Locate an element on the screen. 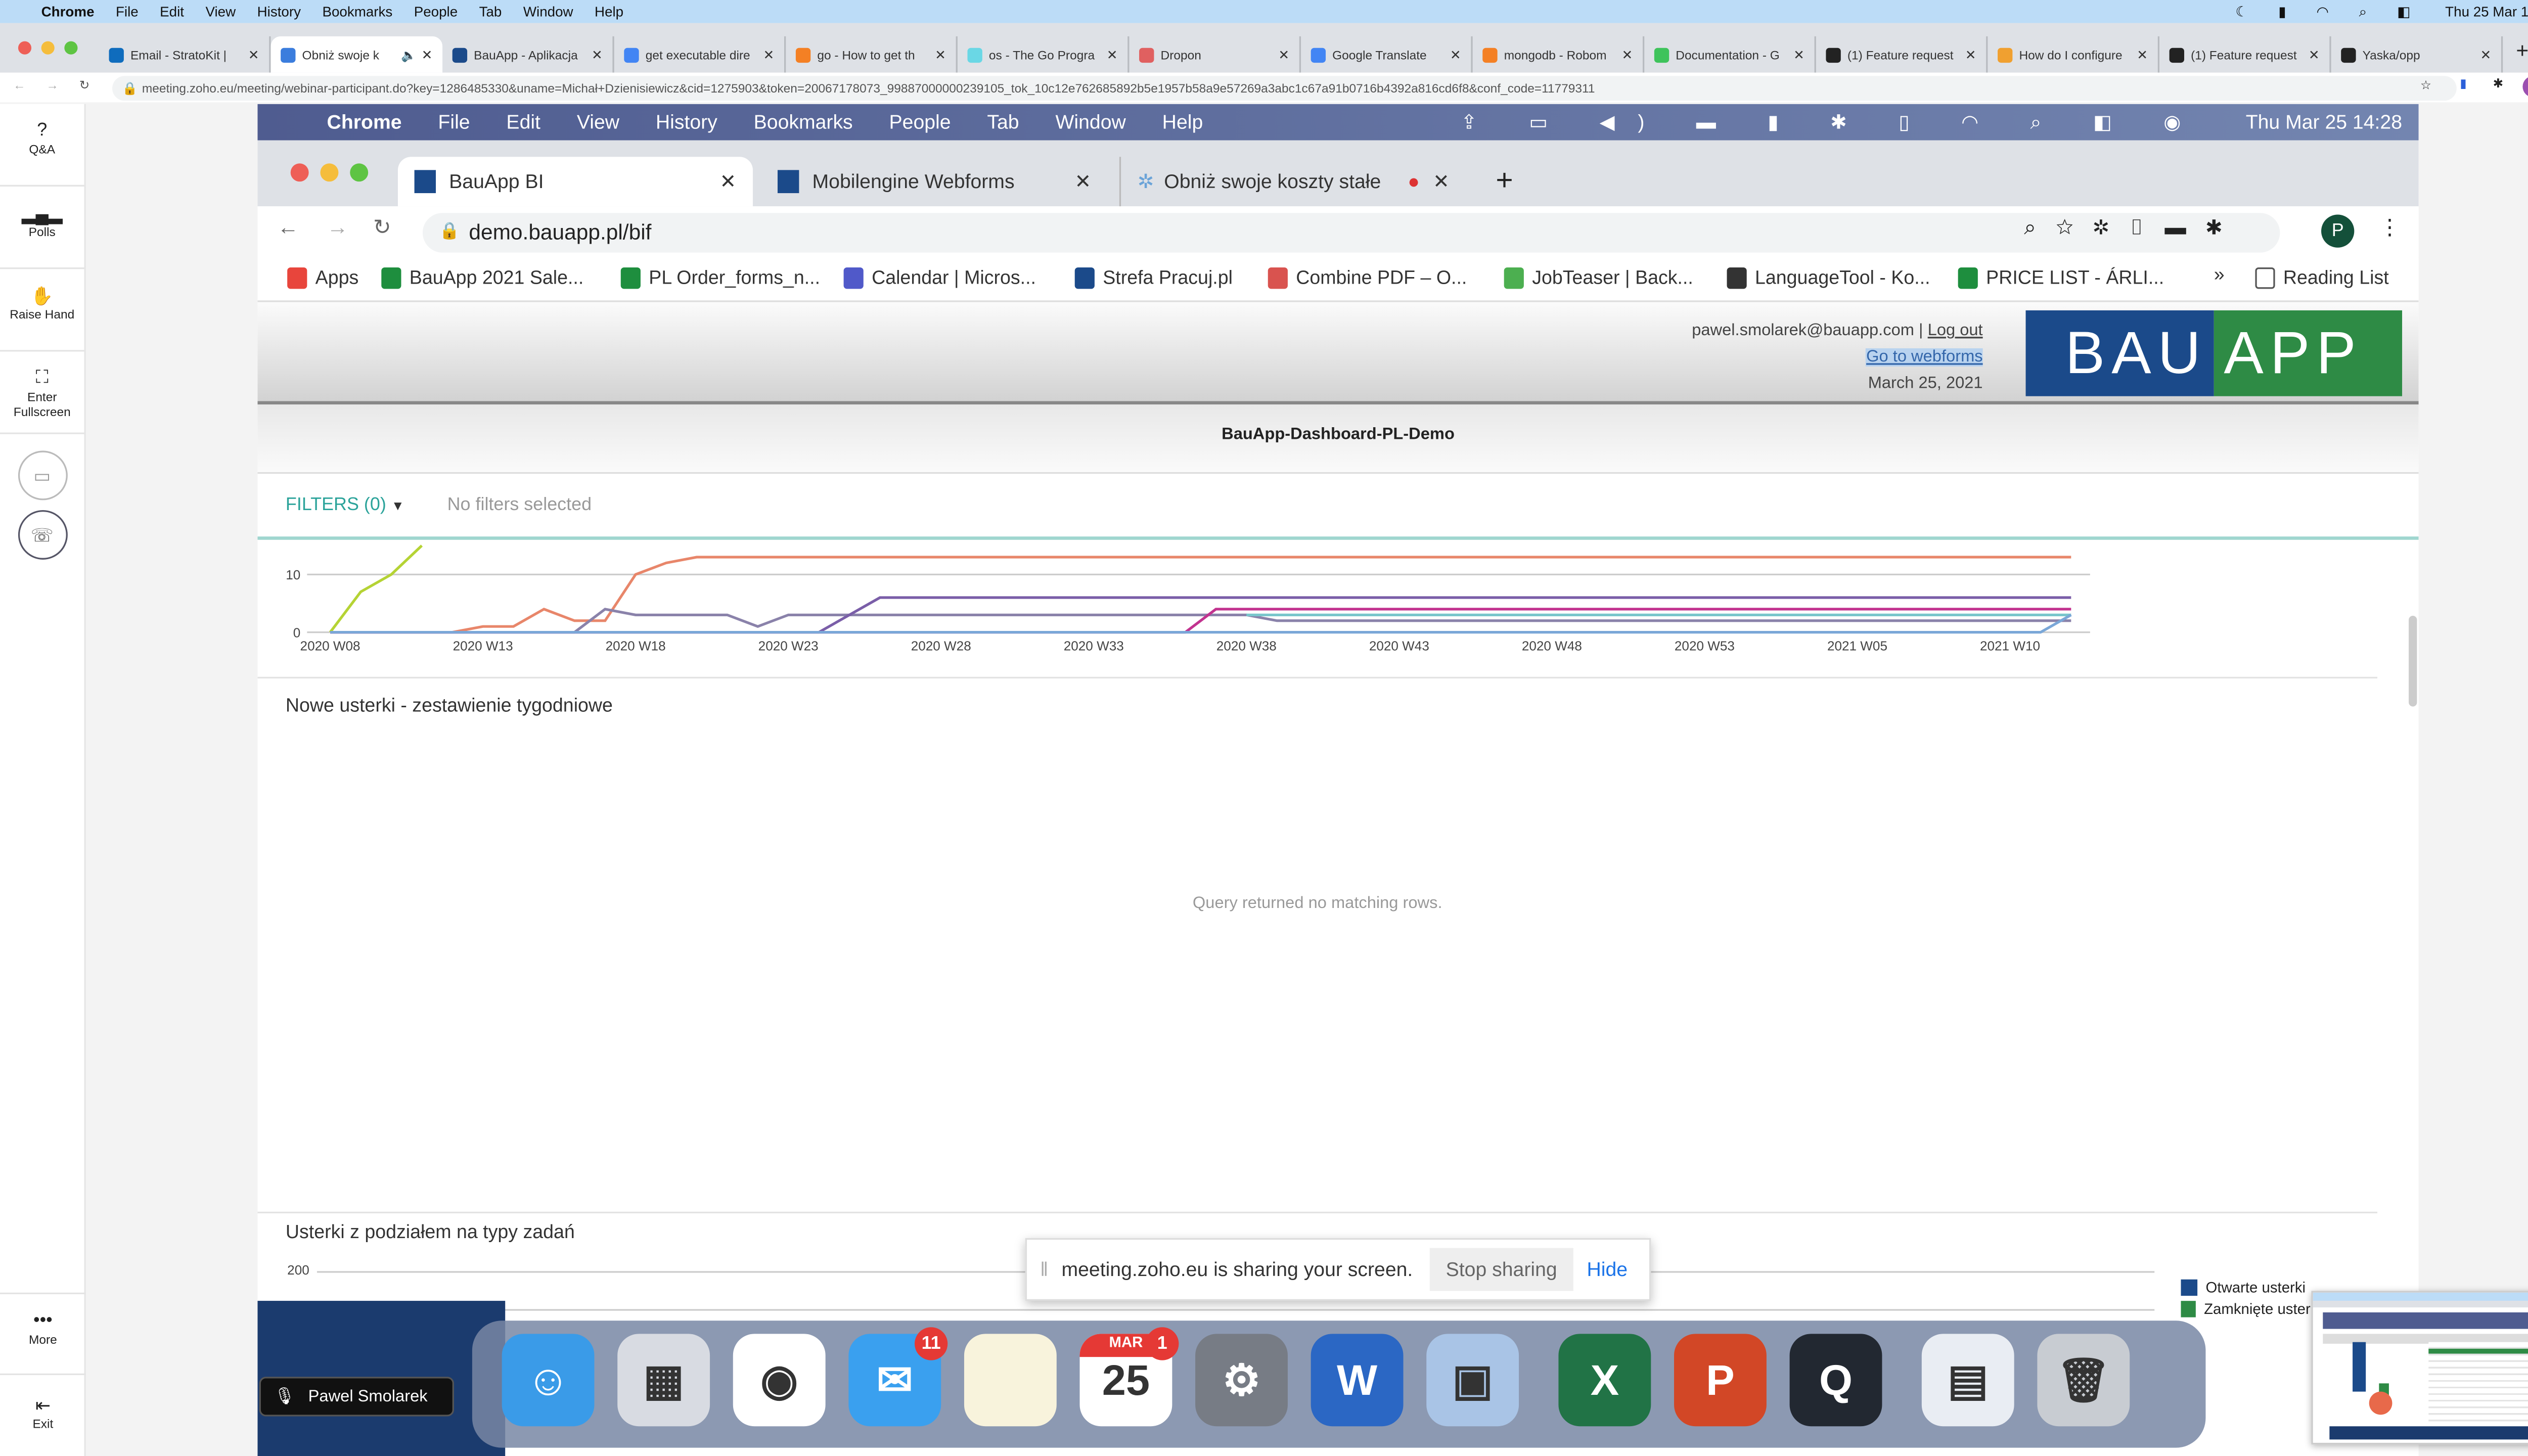 The height and width of the screenshot is (1456, 2528). bookmark-item: Apps is located at coordinates (323, 278).